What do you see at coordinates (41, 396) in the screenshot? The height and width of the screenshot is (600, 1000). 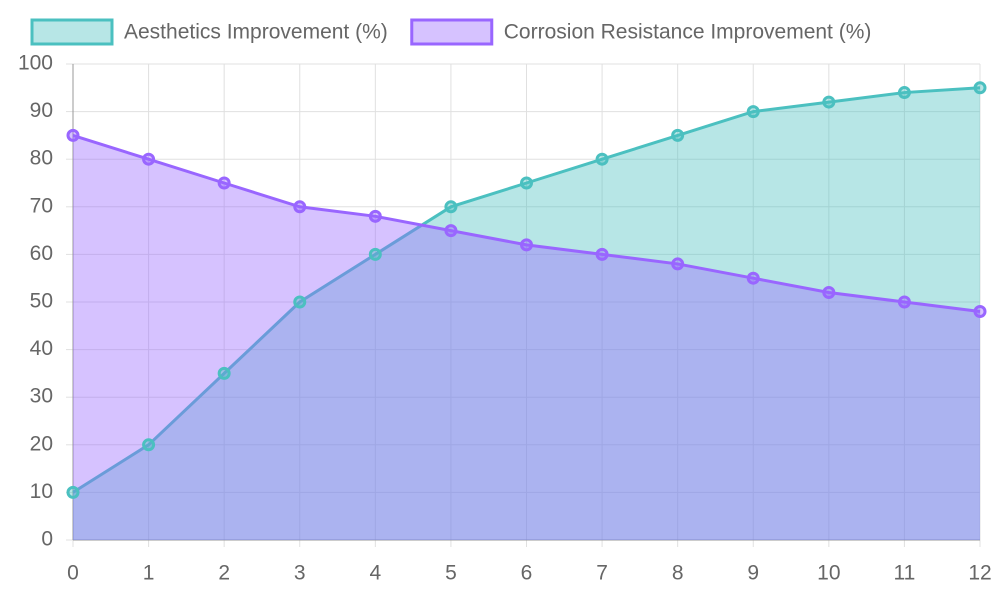 I see `y-tick-label: 30` at bounding box center [41, 396].